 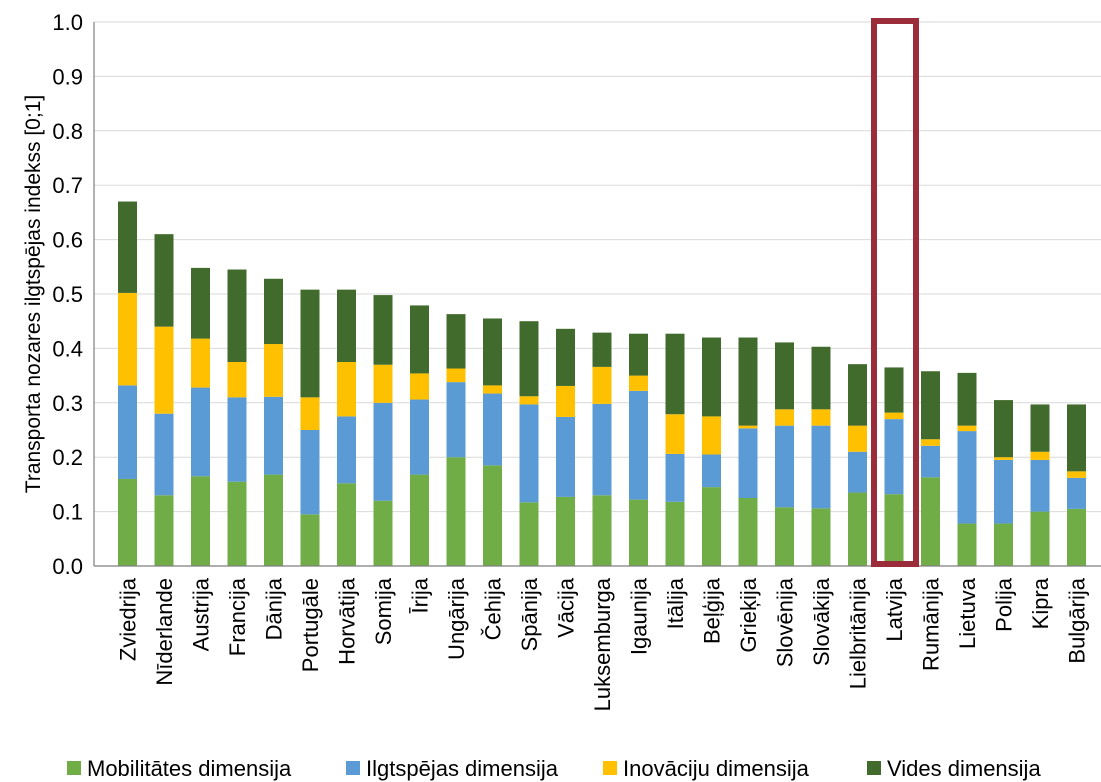 What do you see at coordinates (748, 614) in the screenshot?
I see `x-tick-label: Grieķija` at bounding box center [748, 614].